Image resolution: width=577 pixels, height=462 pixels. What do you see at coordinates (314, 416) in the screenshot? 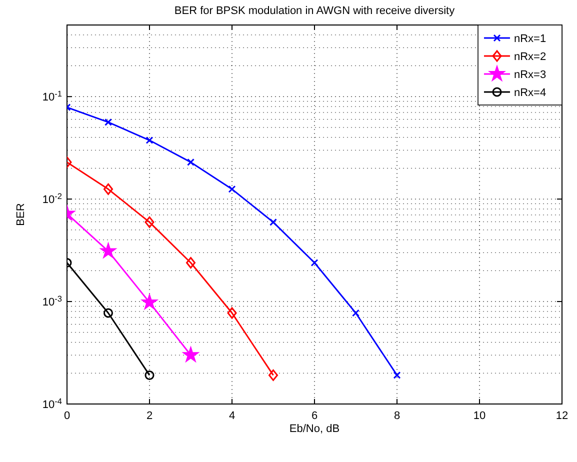
I see `x-tick-label: 6` at bounding box center [314, 416].